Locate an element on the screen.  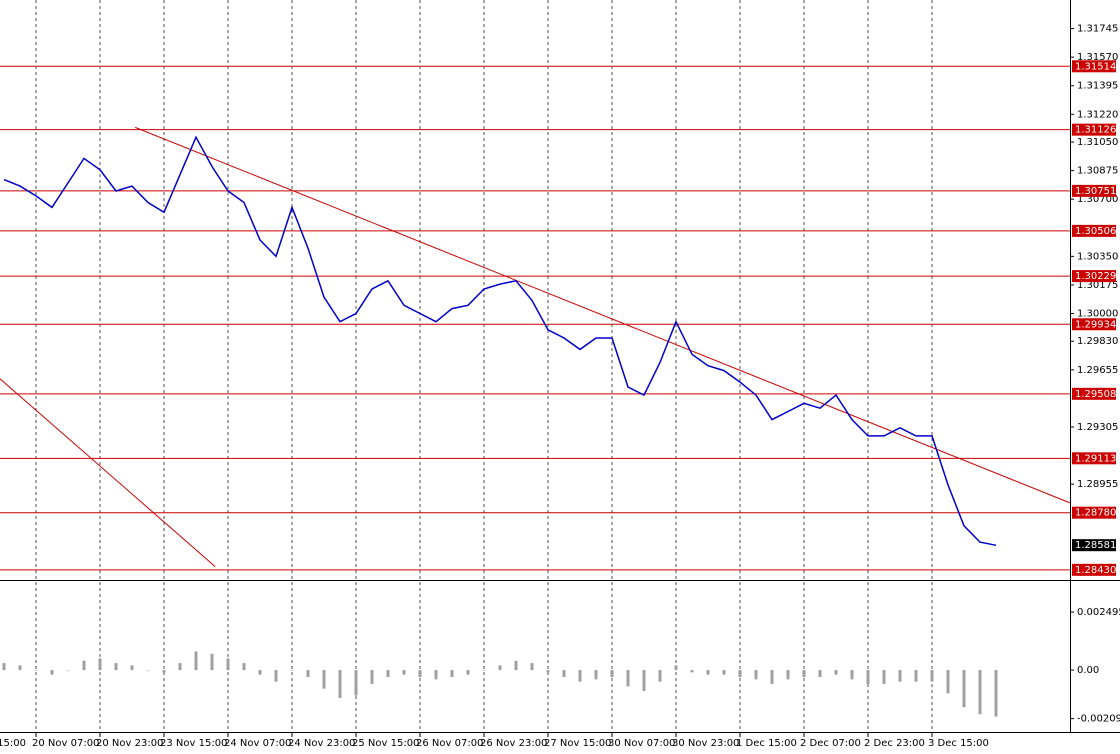
level-label: 1.31514 is located at coordinates (1095, 66).